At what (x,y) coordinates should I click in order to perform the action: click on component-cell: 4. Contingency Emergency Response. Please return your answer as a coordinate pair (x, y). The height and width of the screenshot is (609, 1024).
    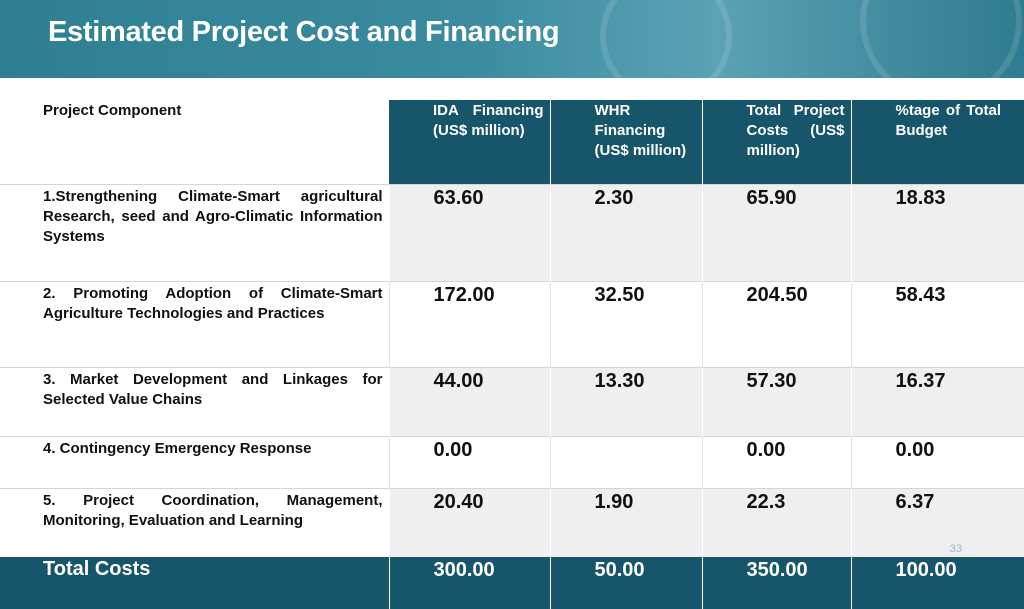
    Looking at the image, I should click on (194, 462).